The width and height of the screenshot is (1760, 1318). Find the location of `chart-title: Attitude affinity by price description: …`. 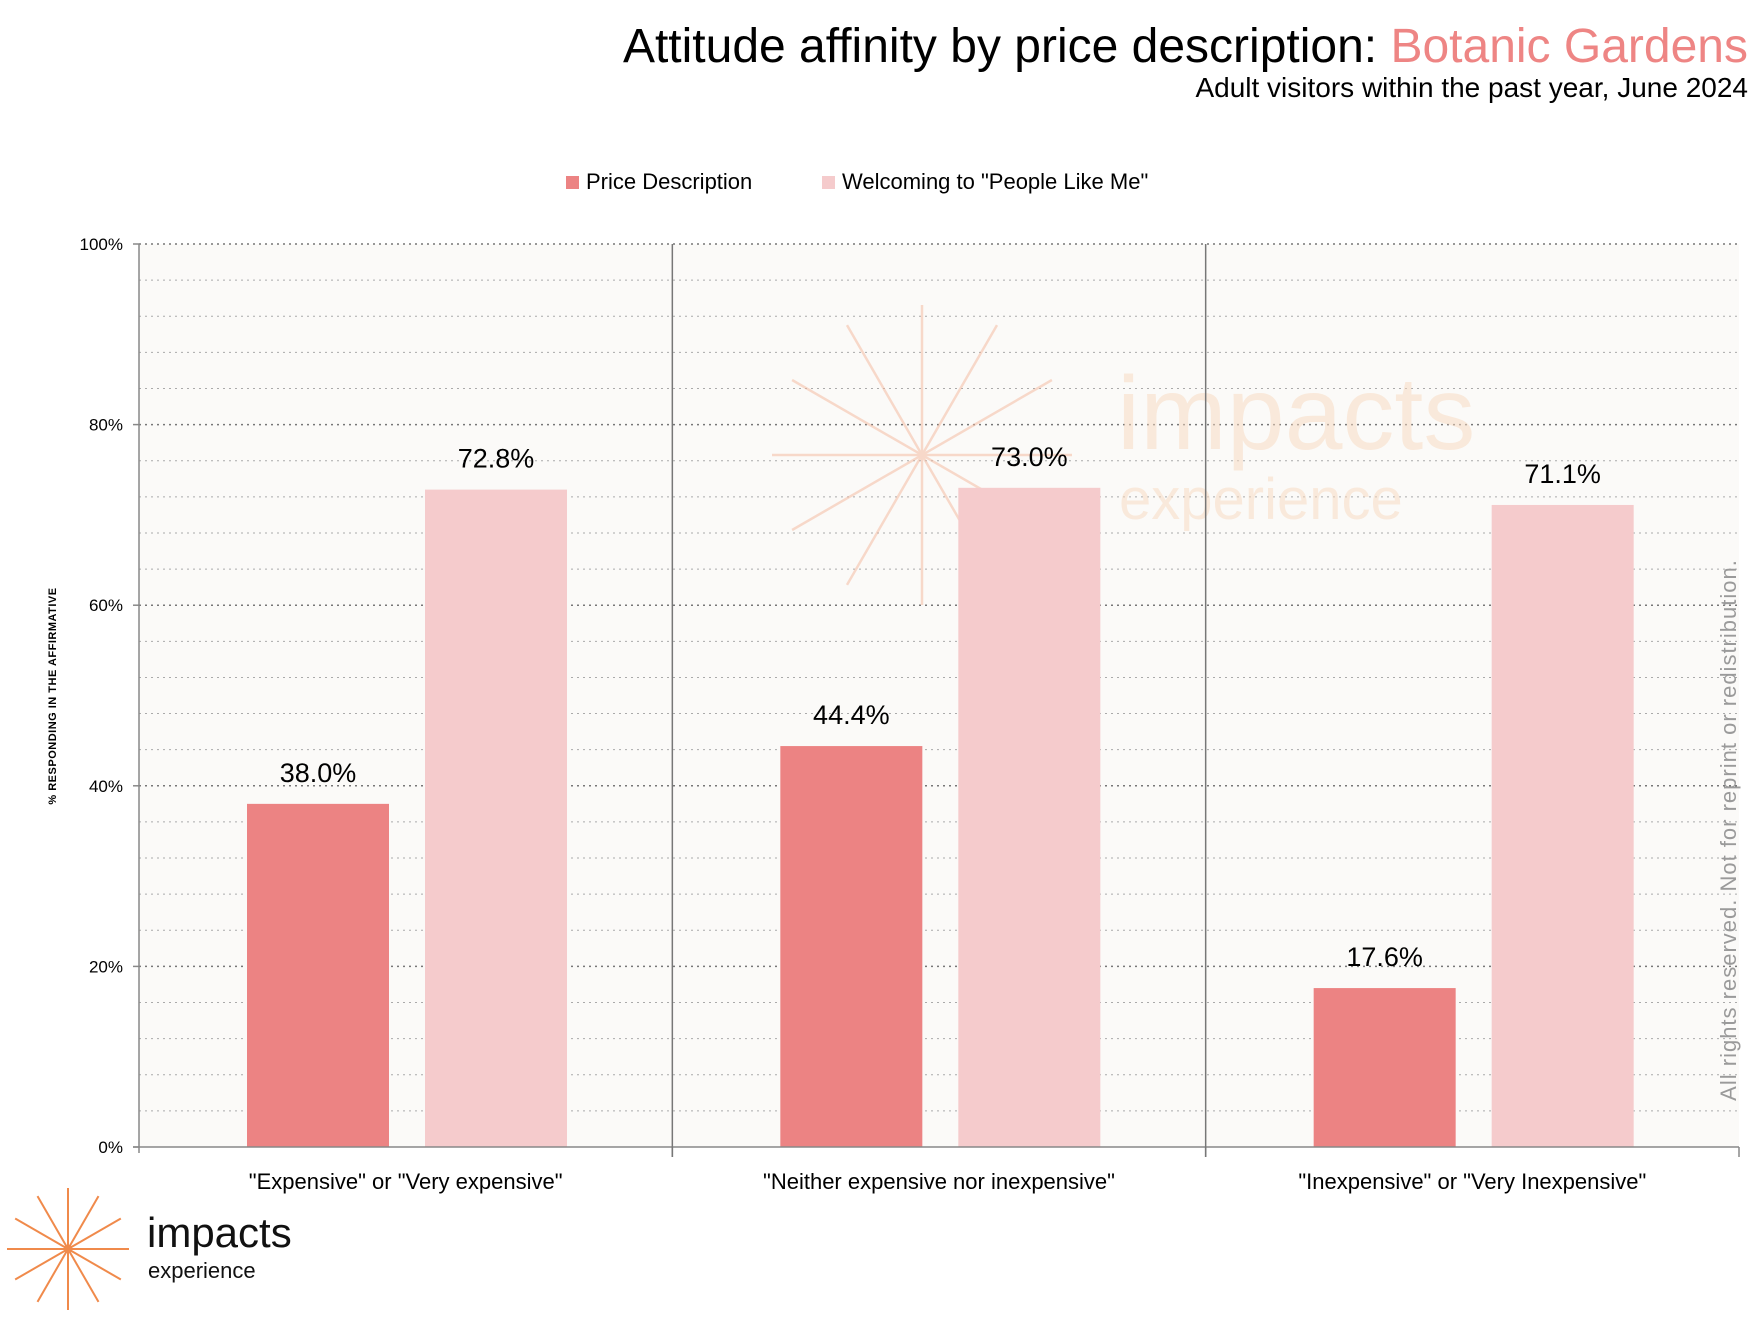

chart-title: Attitude affinity by price description: … is located at coordinates (1185, 46).